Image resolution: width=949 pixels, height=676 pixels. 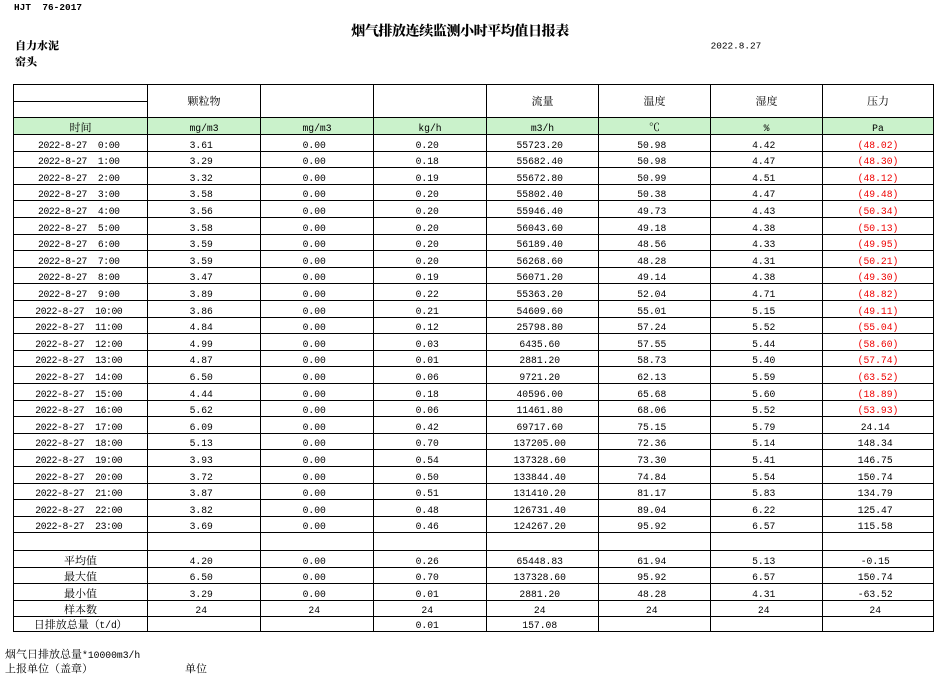 I want to click on svg-text: 5.14, so click(x=763, y=443).